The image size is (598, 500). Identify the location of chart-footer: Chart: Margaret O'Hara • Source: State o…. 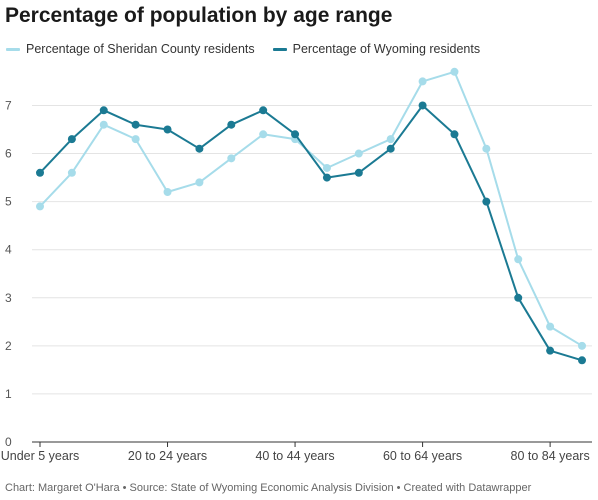
(268, 488).